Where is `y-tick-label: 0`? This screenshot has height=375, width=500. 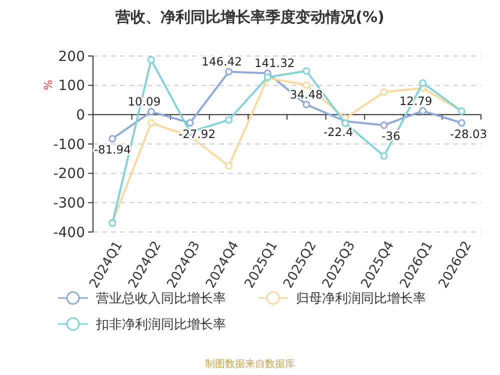 y-tick-label: 0 is located at coordinates (80, 116).